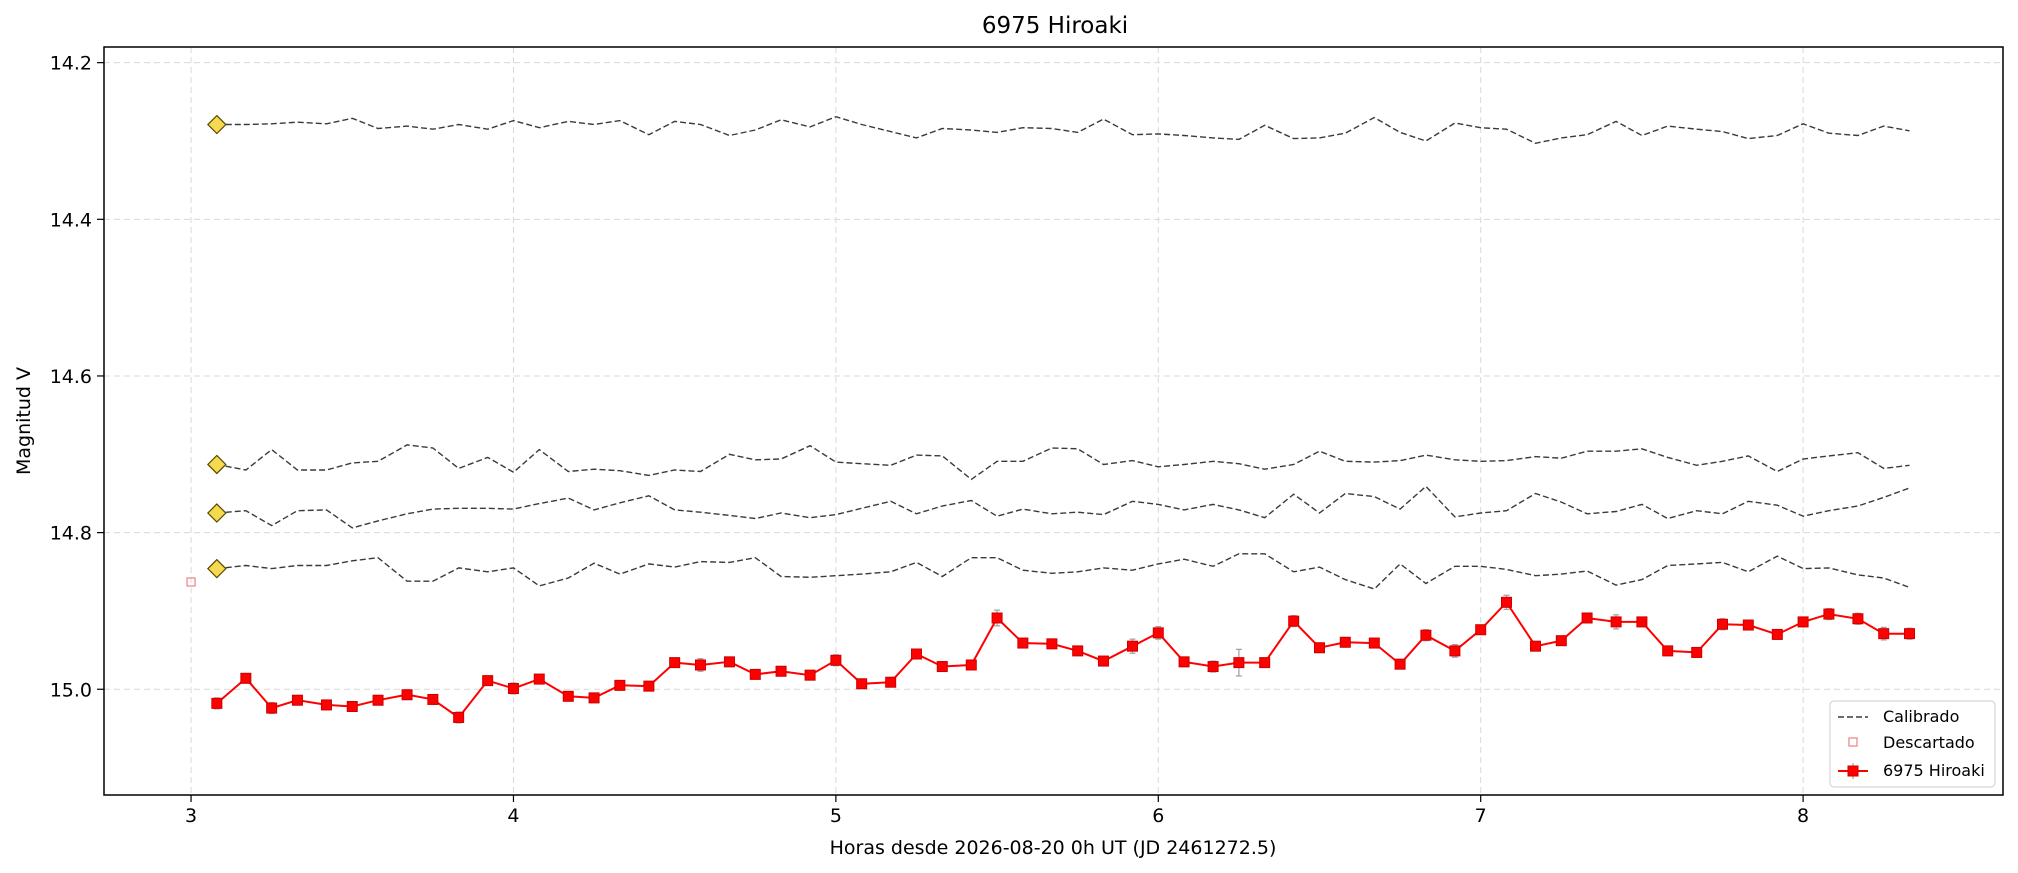 The height and width of the screenshot is (873, 2018). What do you see at coordinates (1853, 771) in the screenshot?
I see `legend-target-marker` at bounding box center [1853, 771].